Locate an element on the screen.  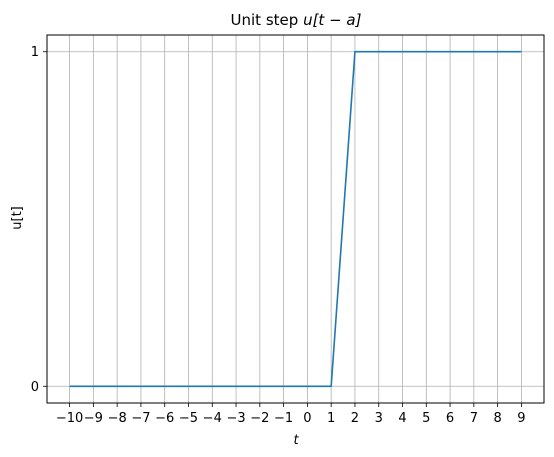
x-tick-label: −1 is located at coordinates (283, 418).